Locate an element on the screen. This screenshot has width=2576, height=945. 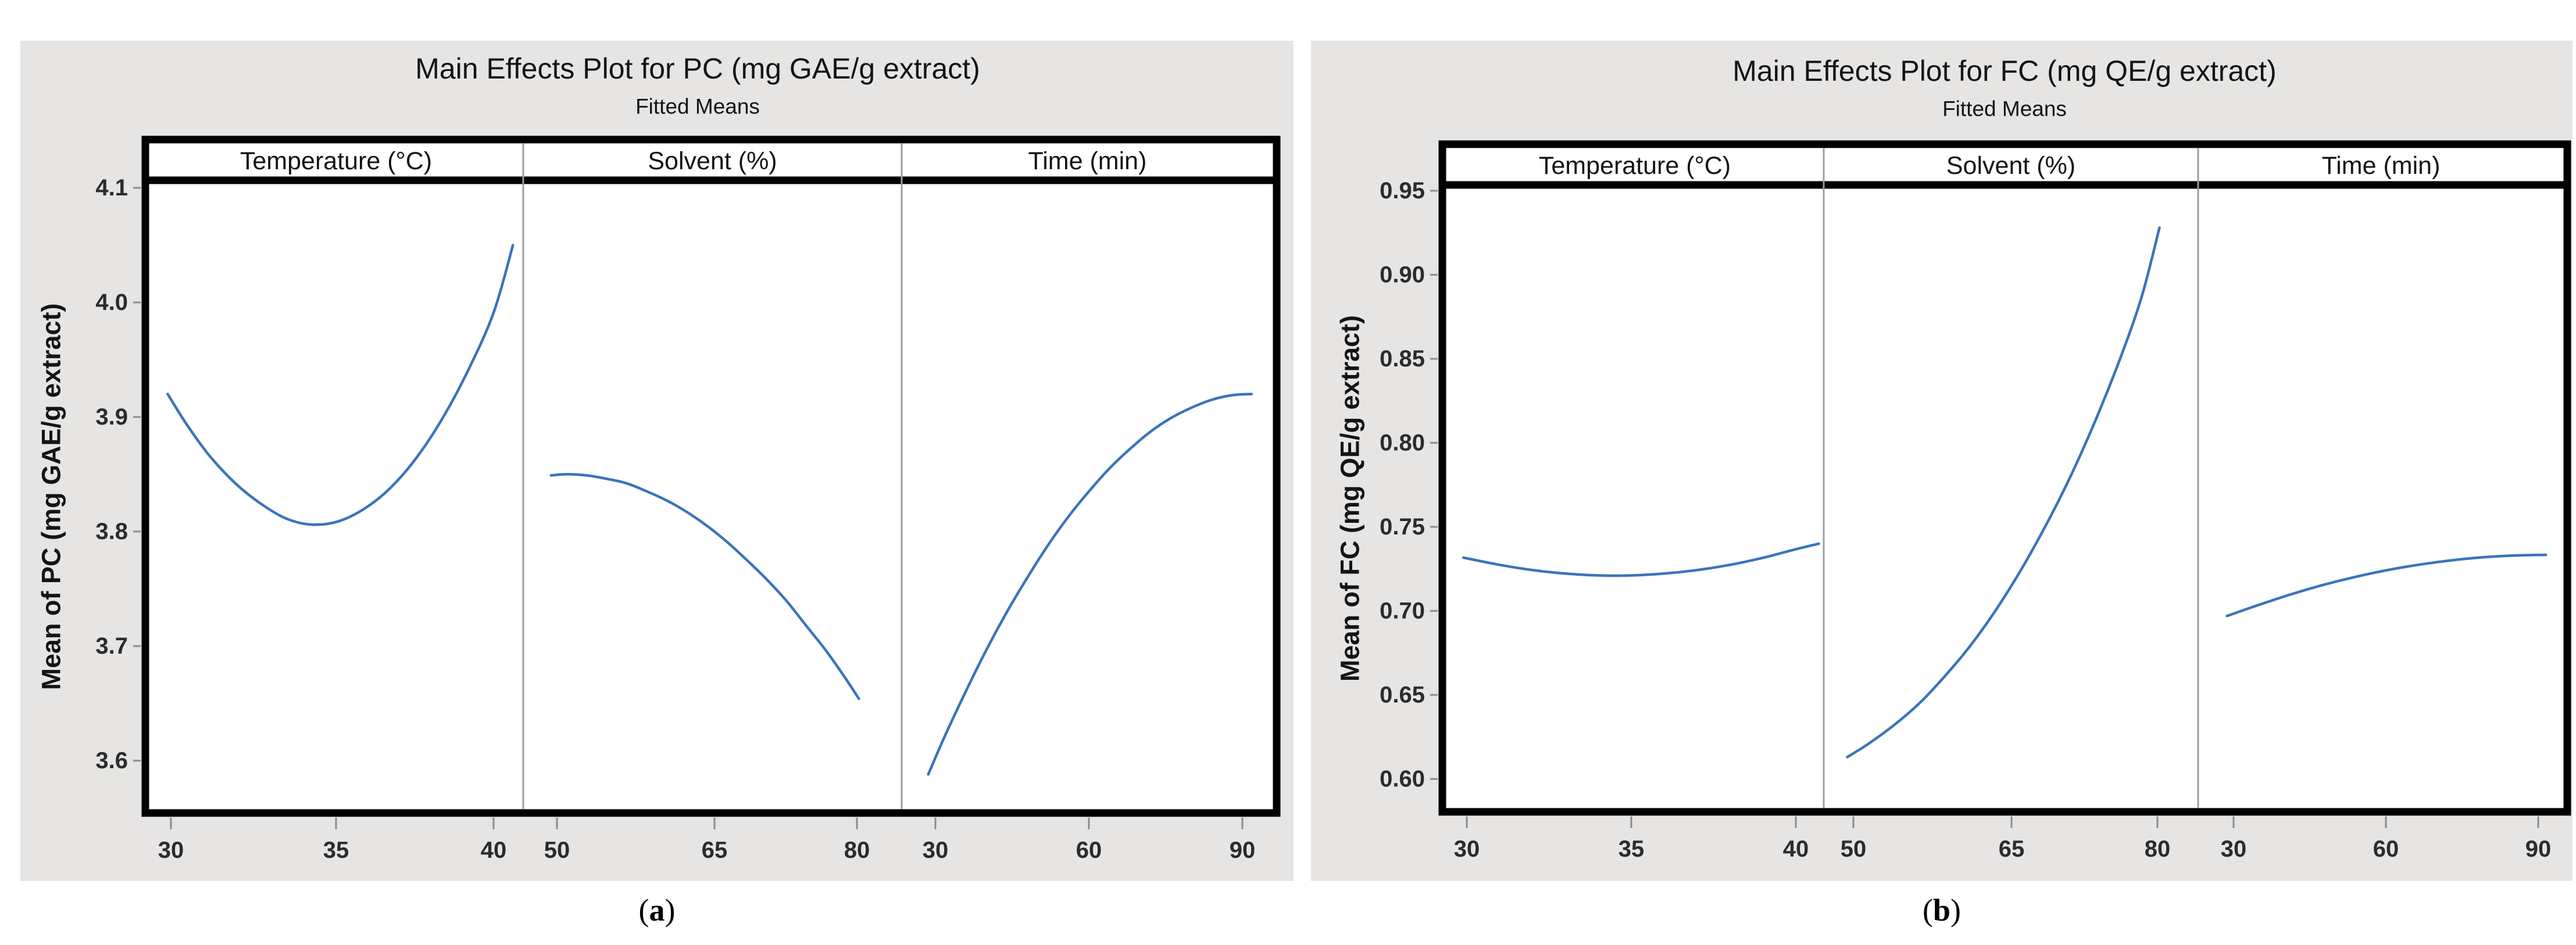
caption-b-close: ) is located at coordinates (1955, 910).